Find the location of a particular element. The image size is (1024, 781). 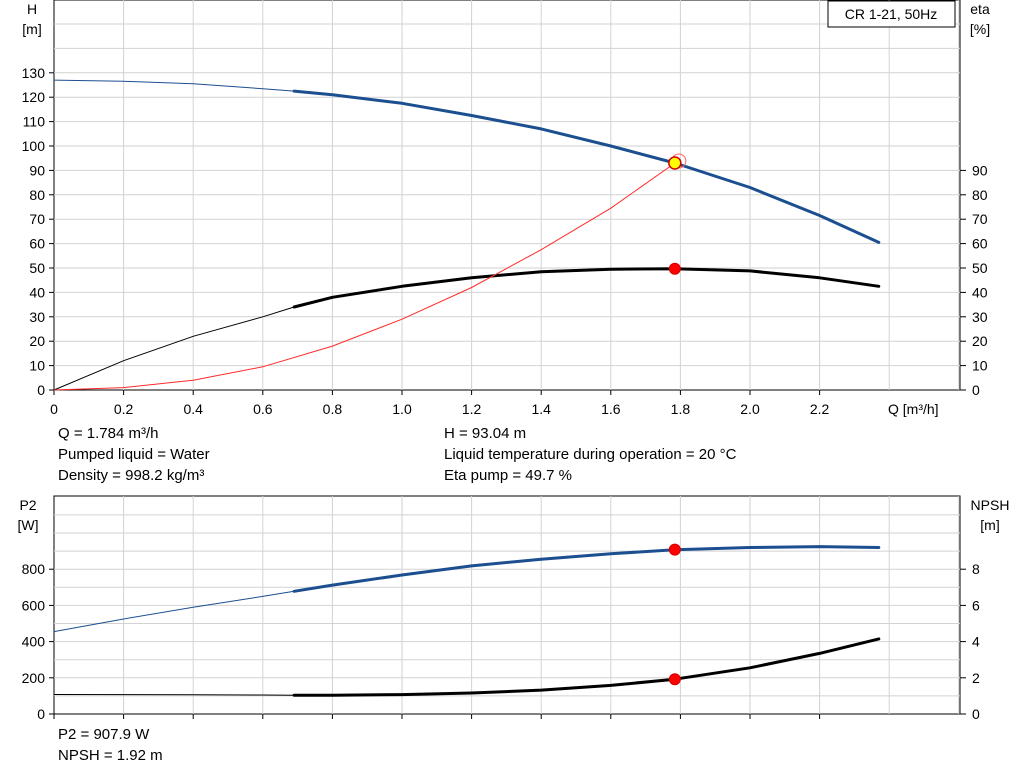

panel1-y-right-axis-title: eta is located at coordinates (980, 9).